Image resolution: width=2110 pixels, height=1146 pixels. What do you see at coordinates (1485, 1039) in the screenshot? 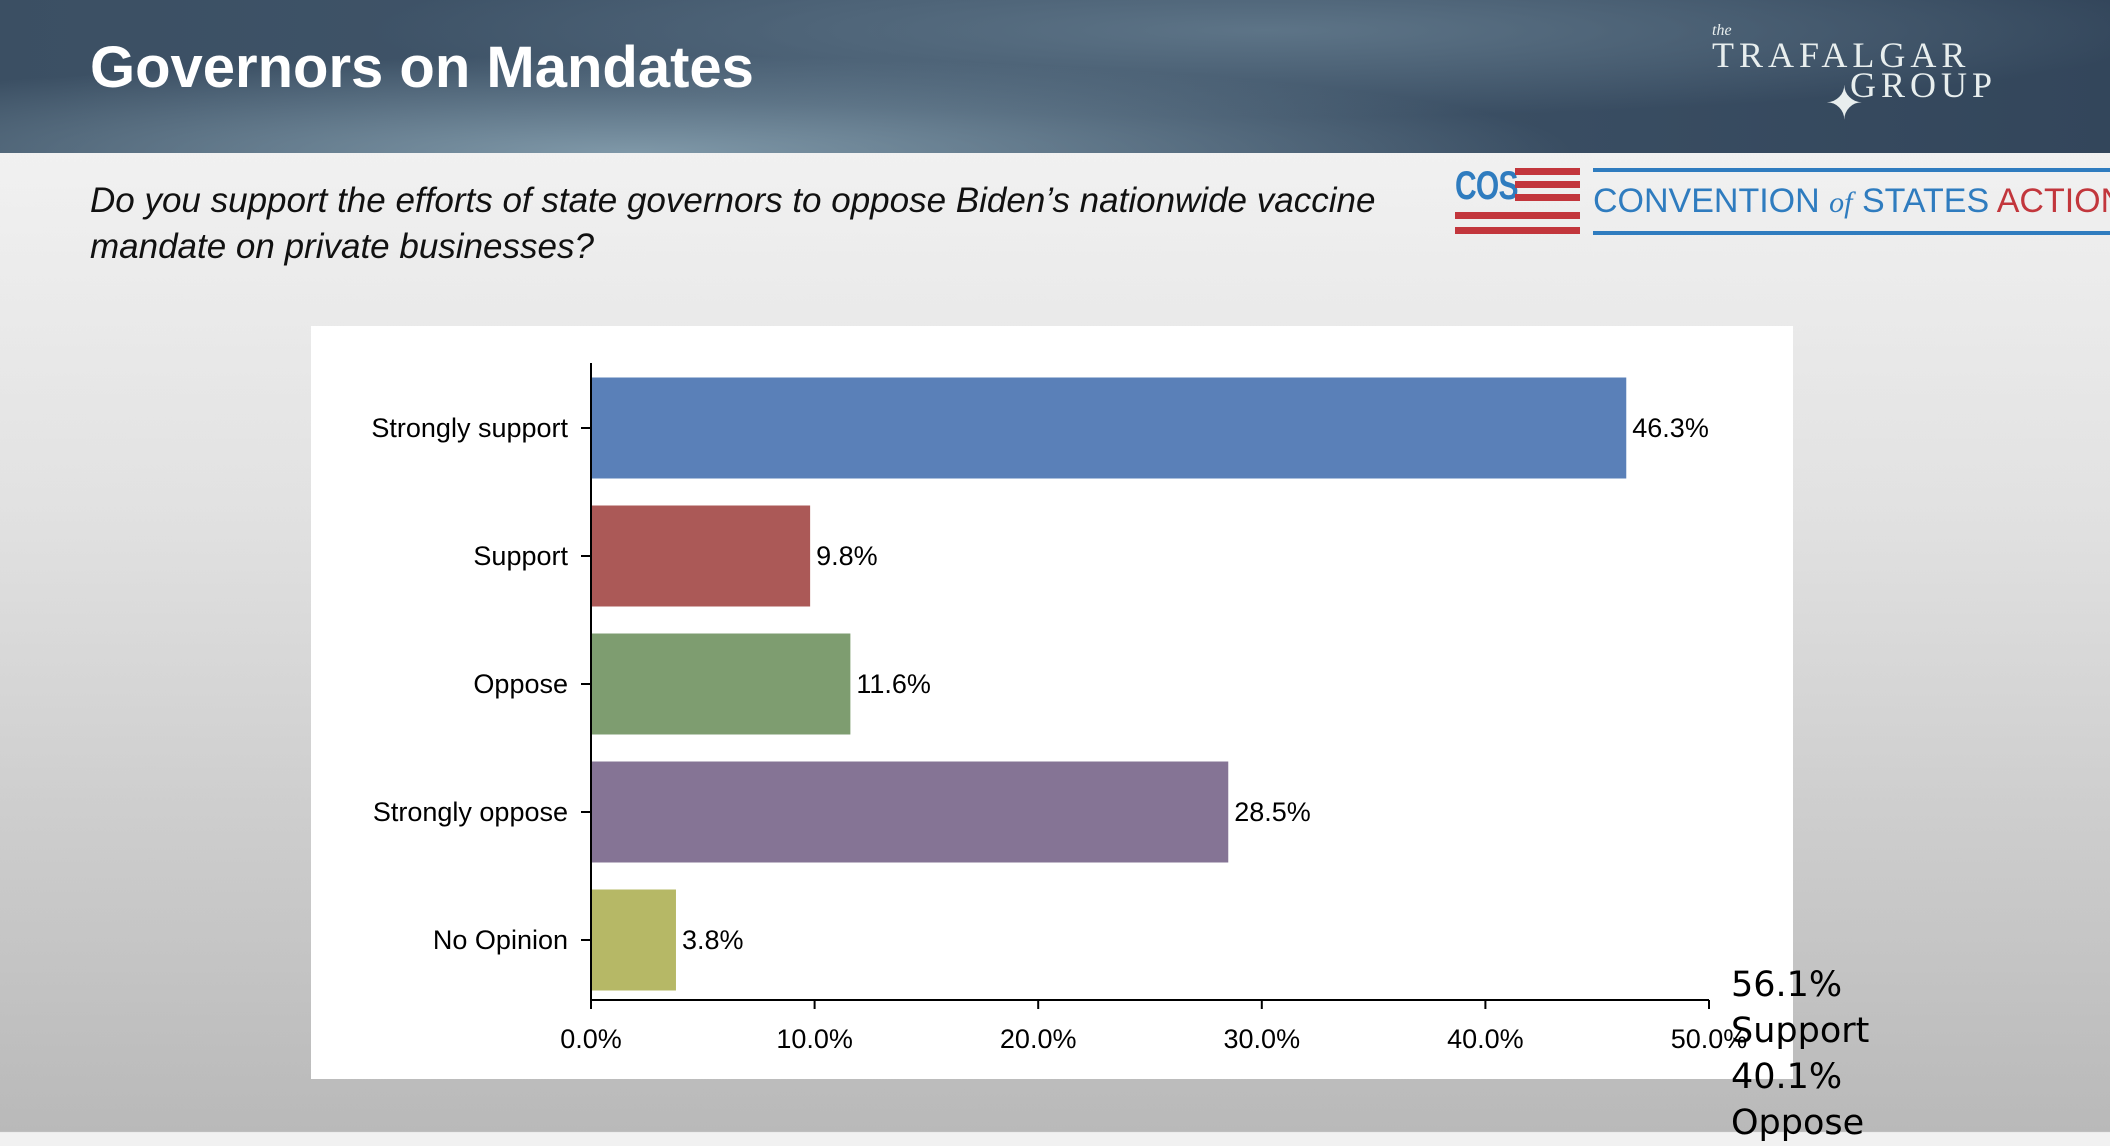
I see `x-tick-label: 40.0%` at bounding box center [1485, 1039].